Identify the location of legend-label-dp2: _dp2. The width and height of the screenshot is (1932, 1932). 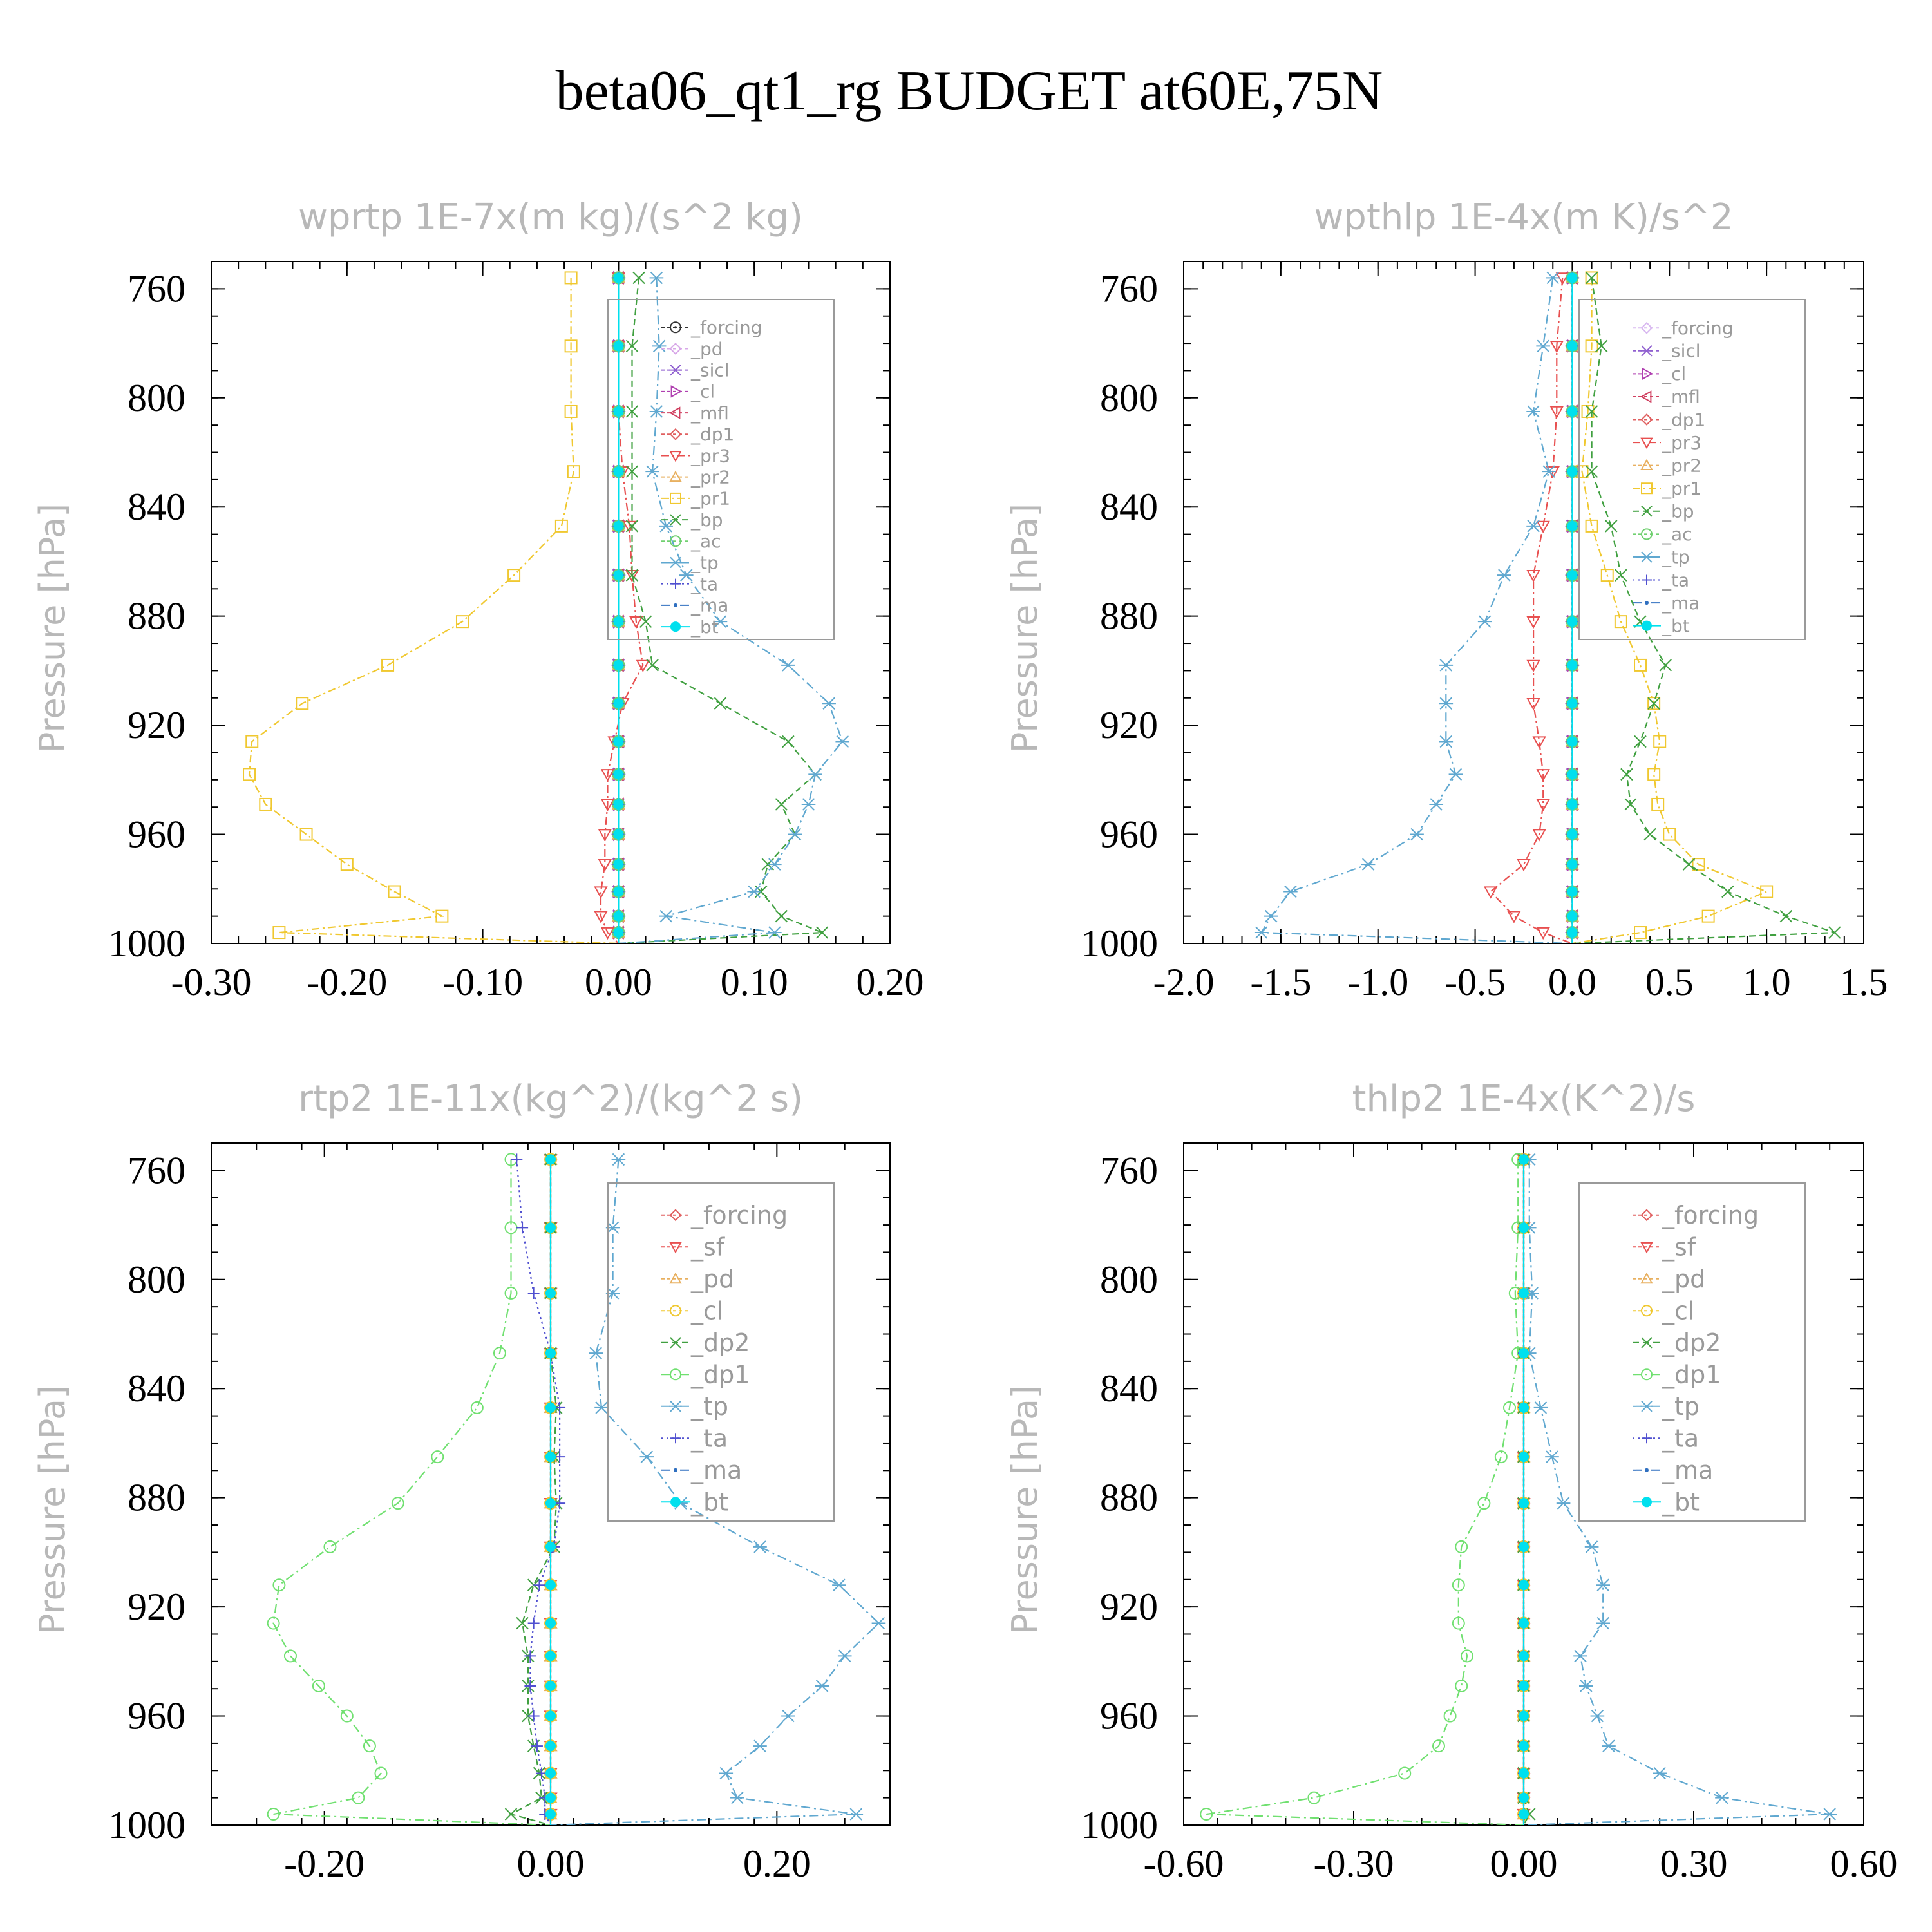
(720, 1343).